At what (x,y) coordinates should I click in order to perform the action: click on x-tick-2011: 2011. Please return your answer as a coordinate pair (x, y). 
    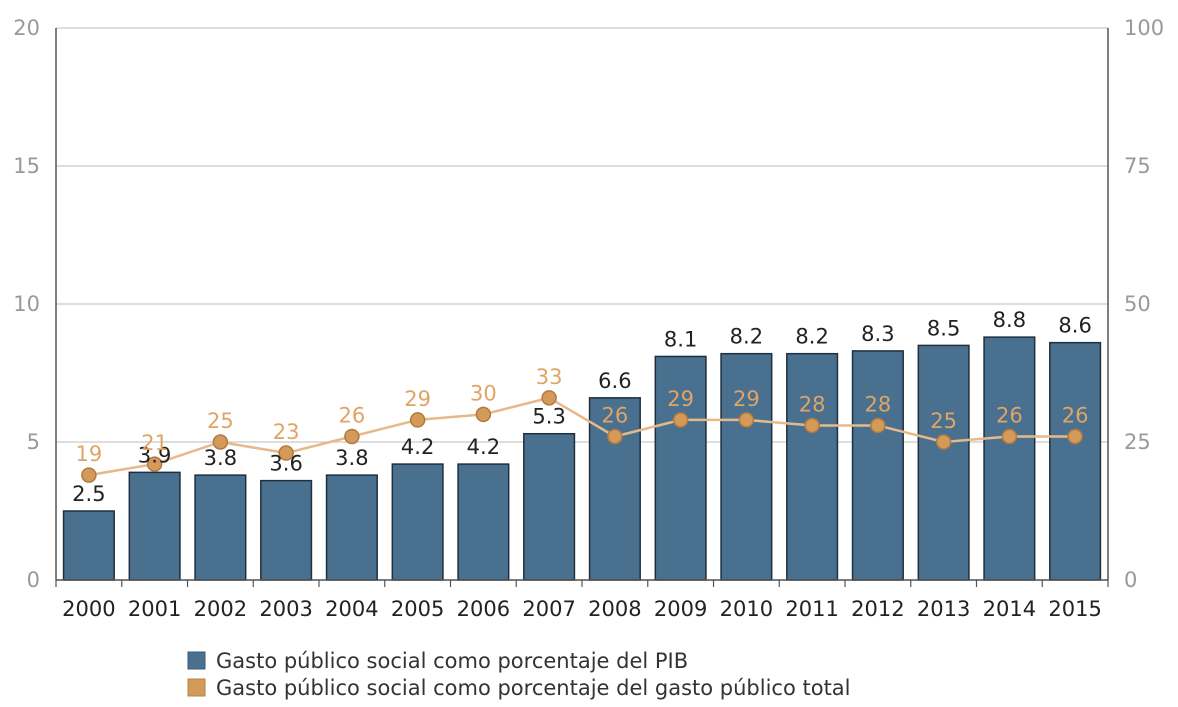
    Looking at the image, I should click on (811, 609).